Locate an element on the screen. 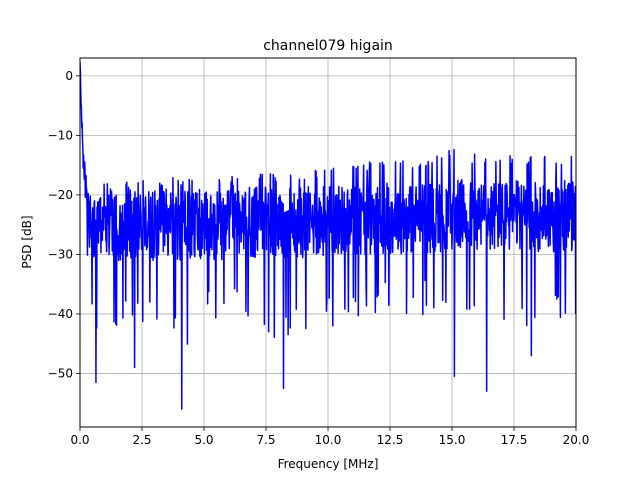 The width and height of the screenshot is (640, 480). y-tick-label: −40 is located at coordinates (60, 314).